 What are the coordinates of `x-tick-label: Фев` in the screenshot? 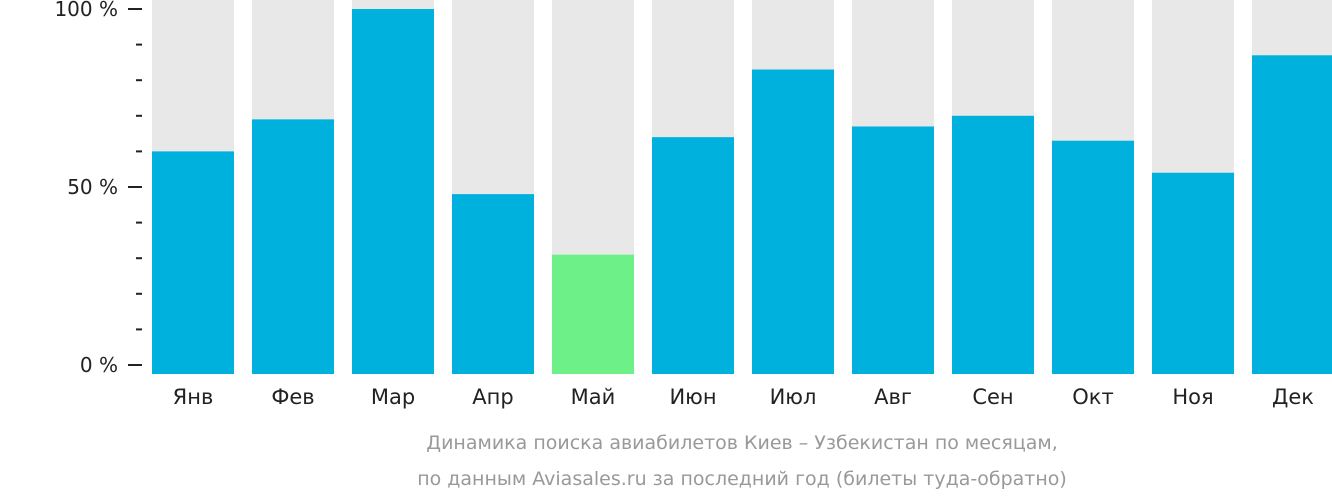 It's located at (292, 397).